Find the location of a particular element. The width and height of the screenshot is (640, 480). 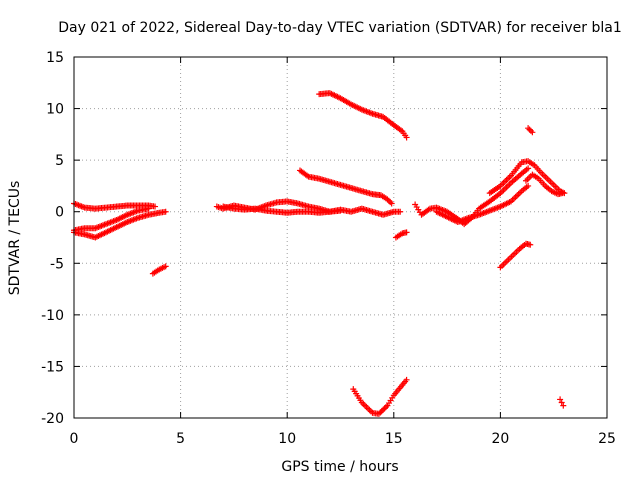

series-track-e is located at coordinates (308, 208).